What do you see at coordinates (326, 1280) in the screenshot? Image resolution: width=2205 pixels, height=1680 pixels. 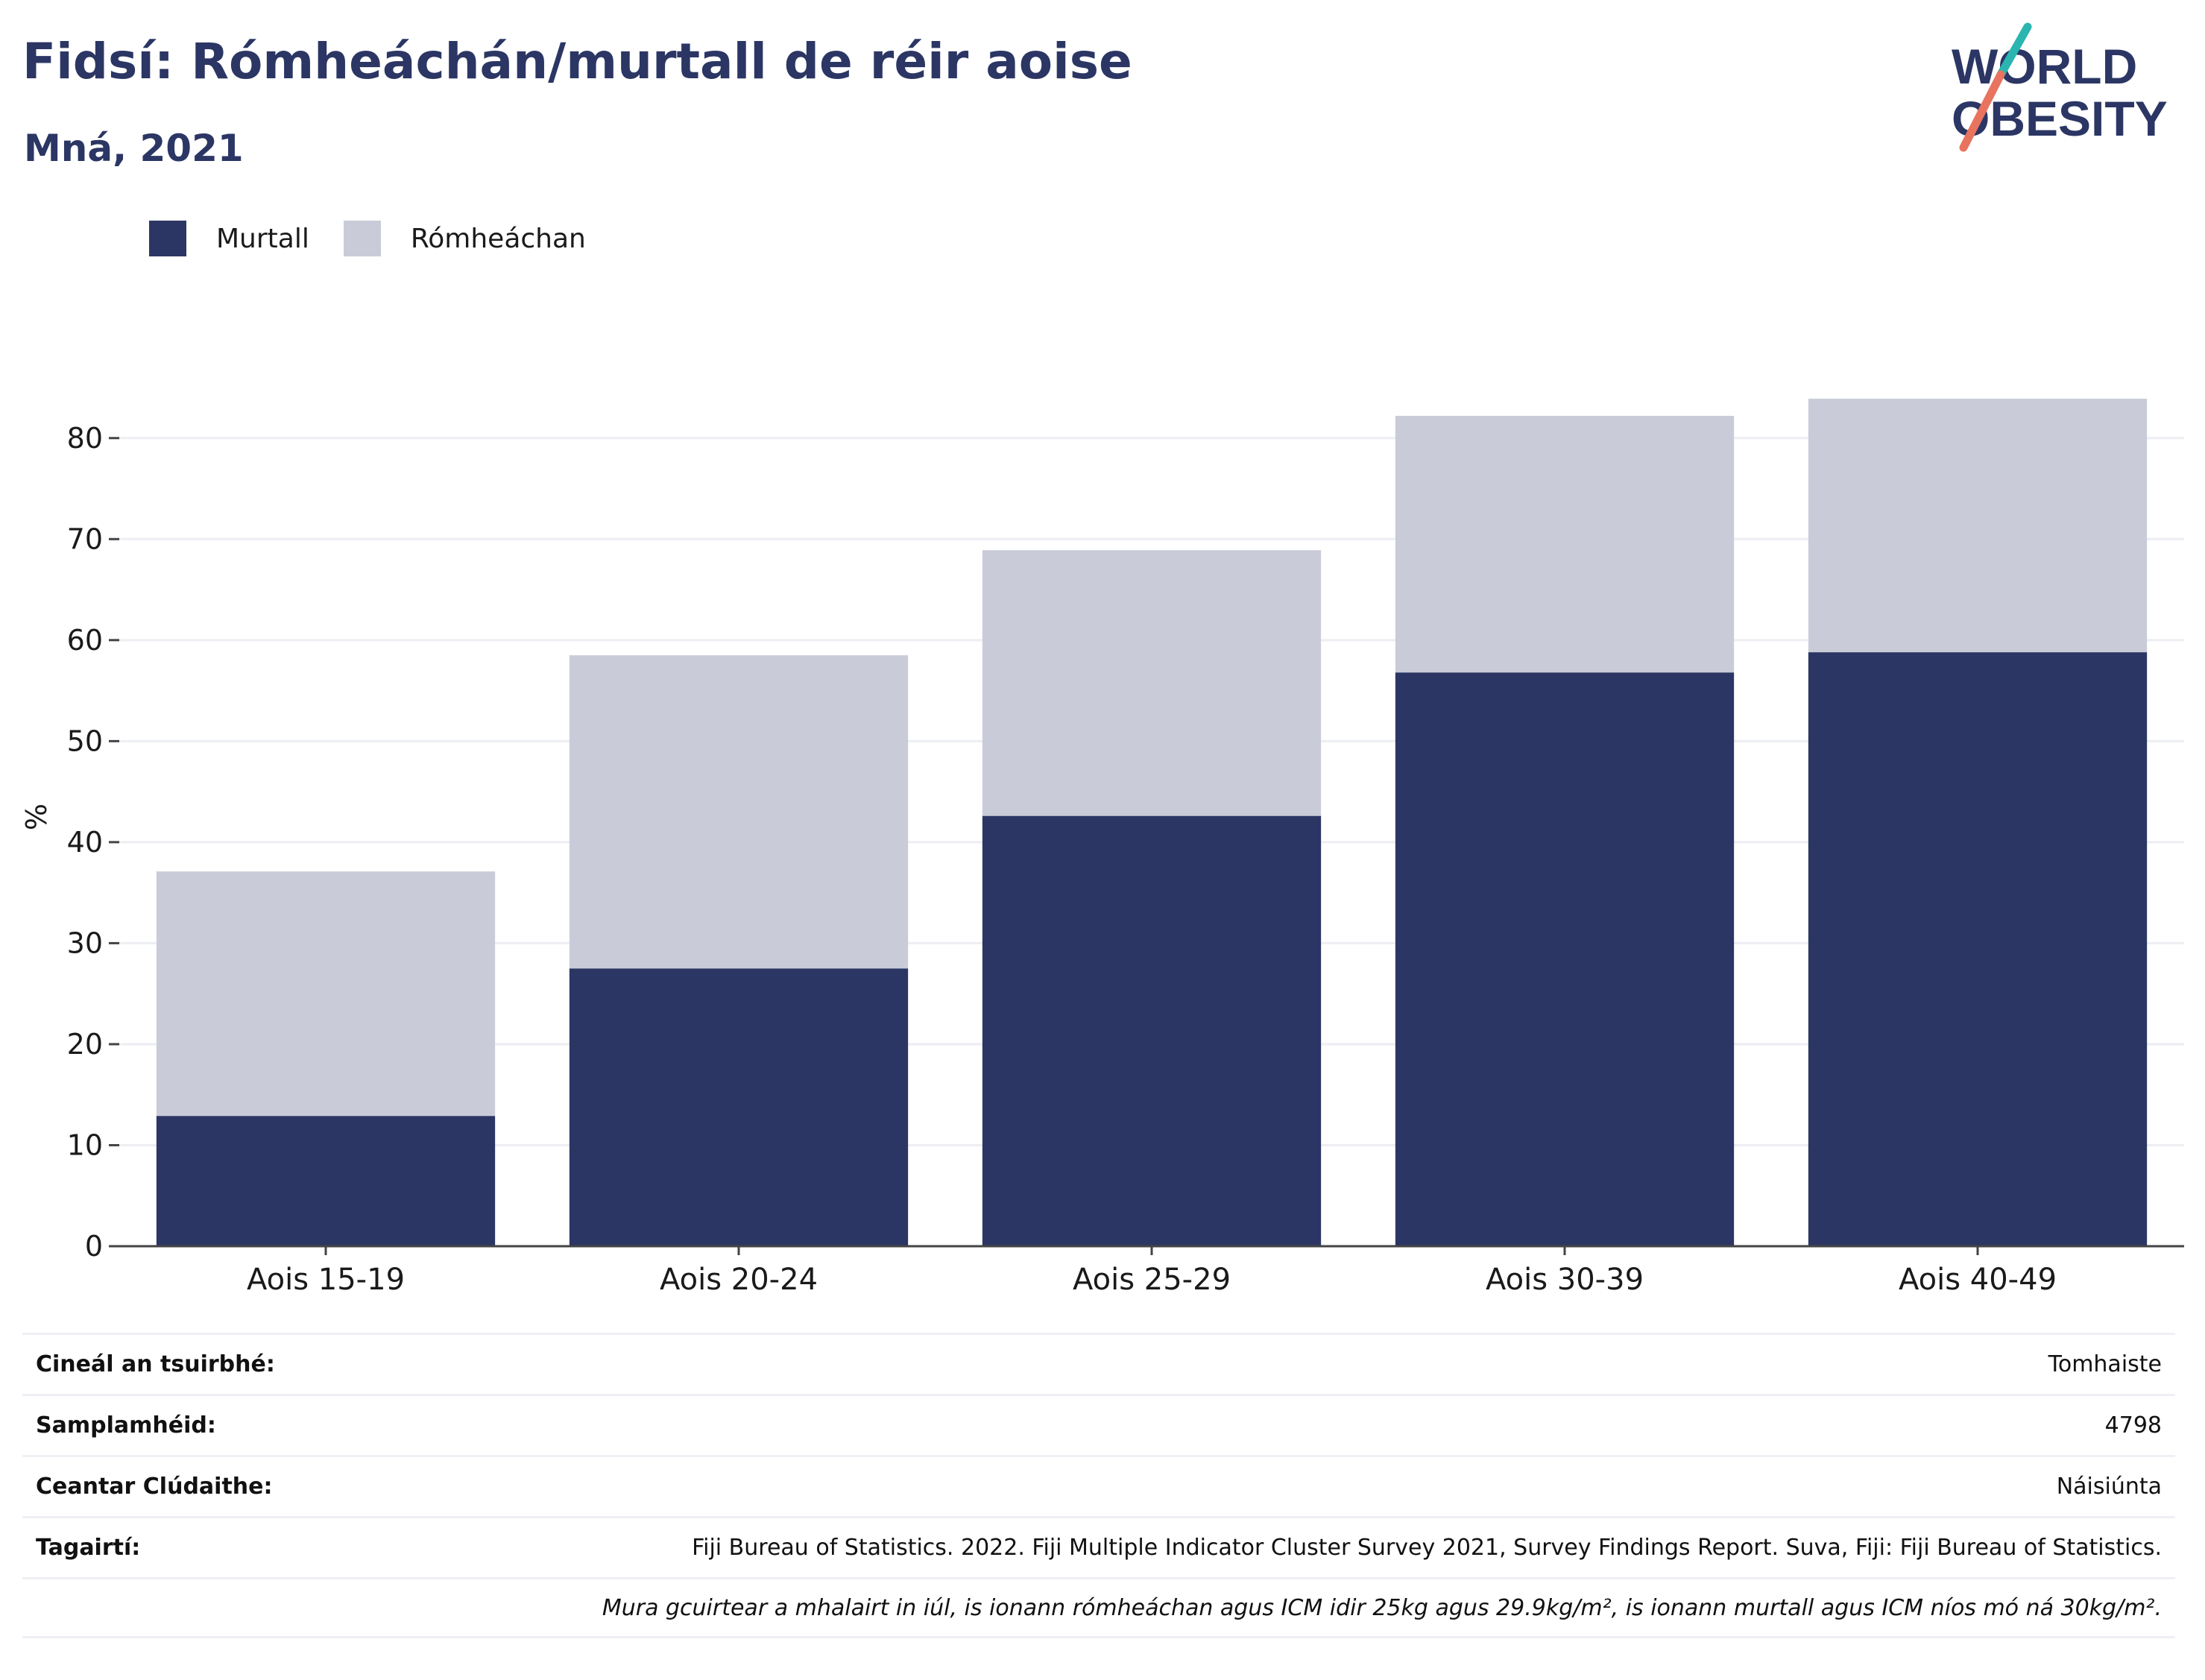 I see `x-tick-label: Aois 15-19` at bounding box center [326, 1280].